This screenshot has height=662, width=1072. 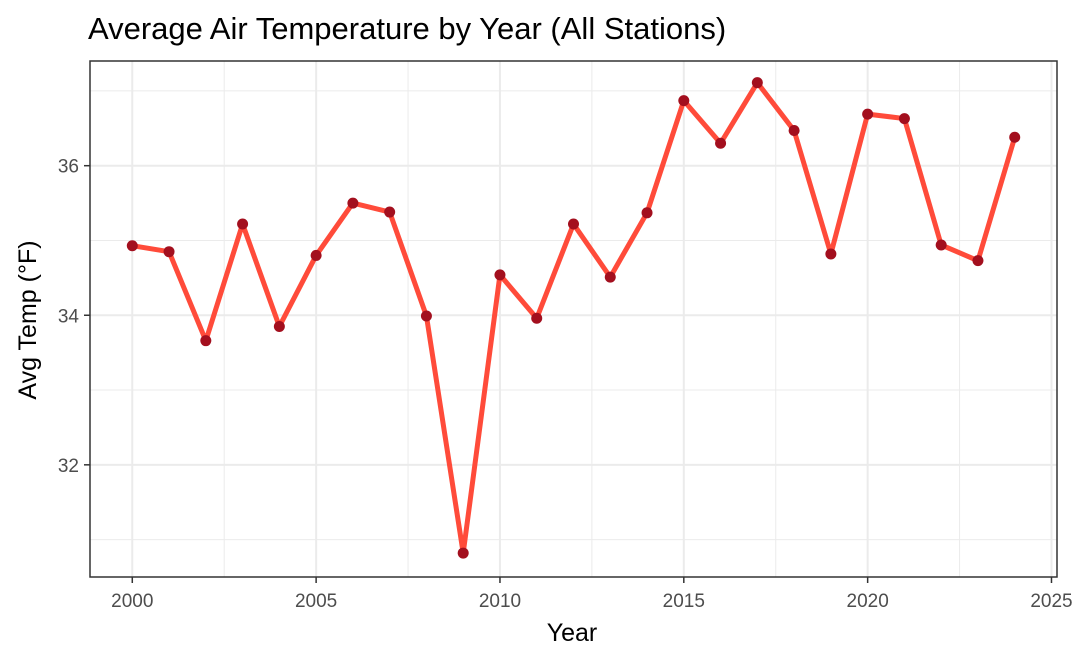 I want to click on x-axis: 2000 2005 2010 2015 2020 2025, so click(x=591, y=594).